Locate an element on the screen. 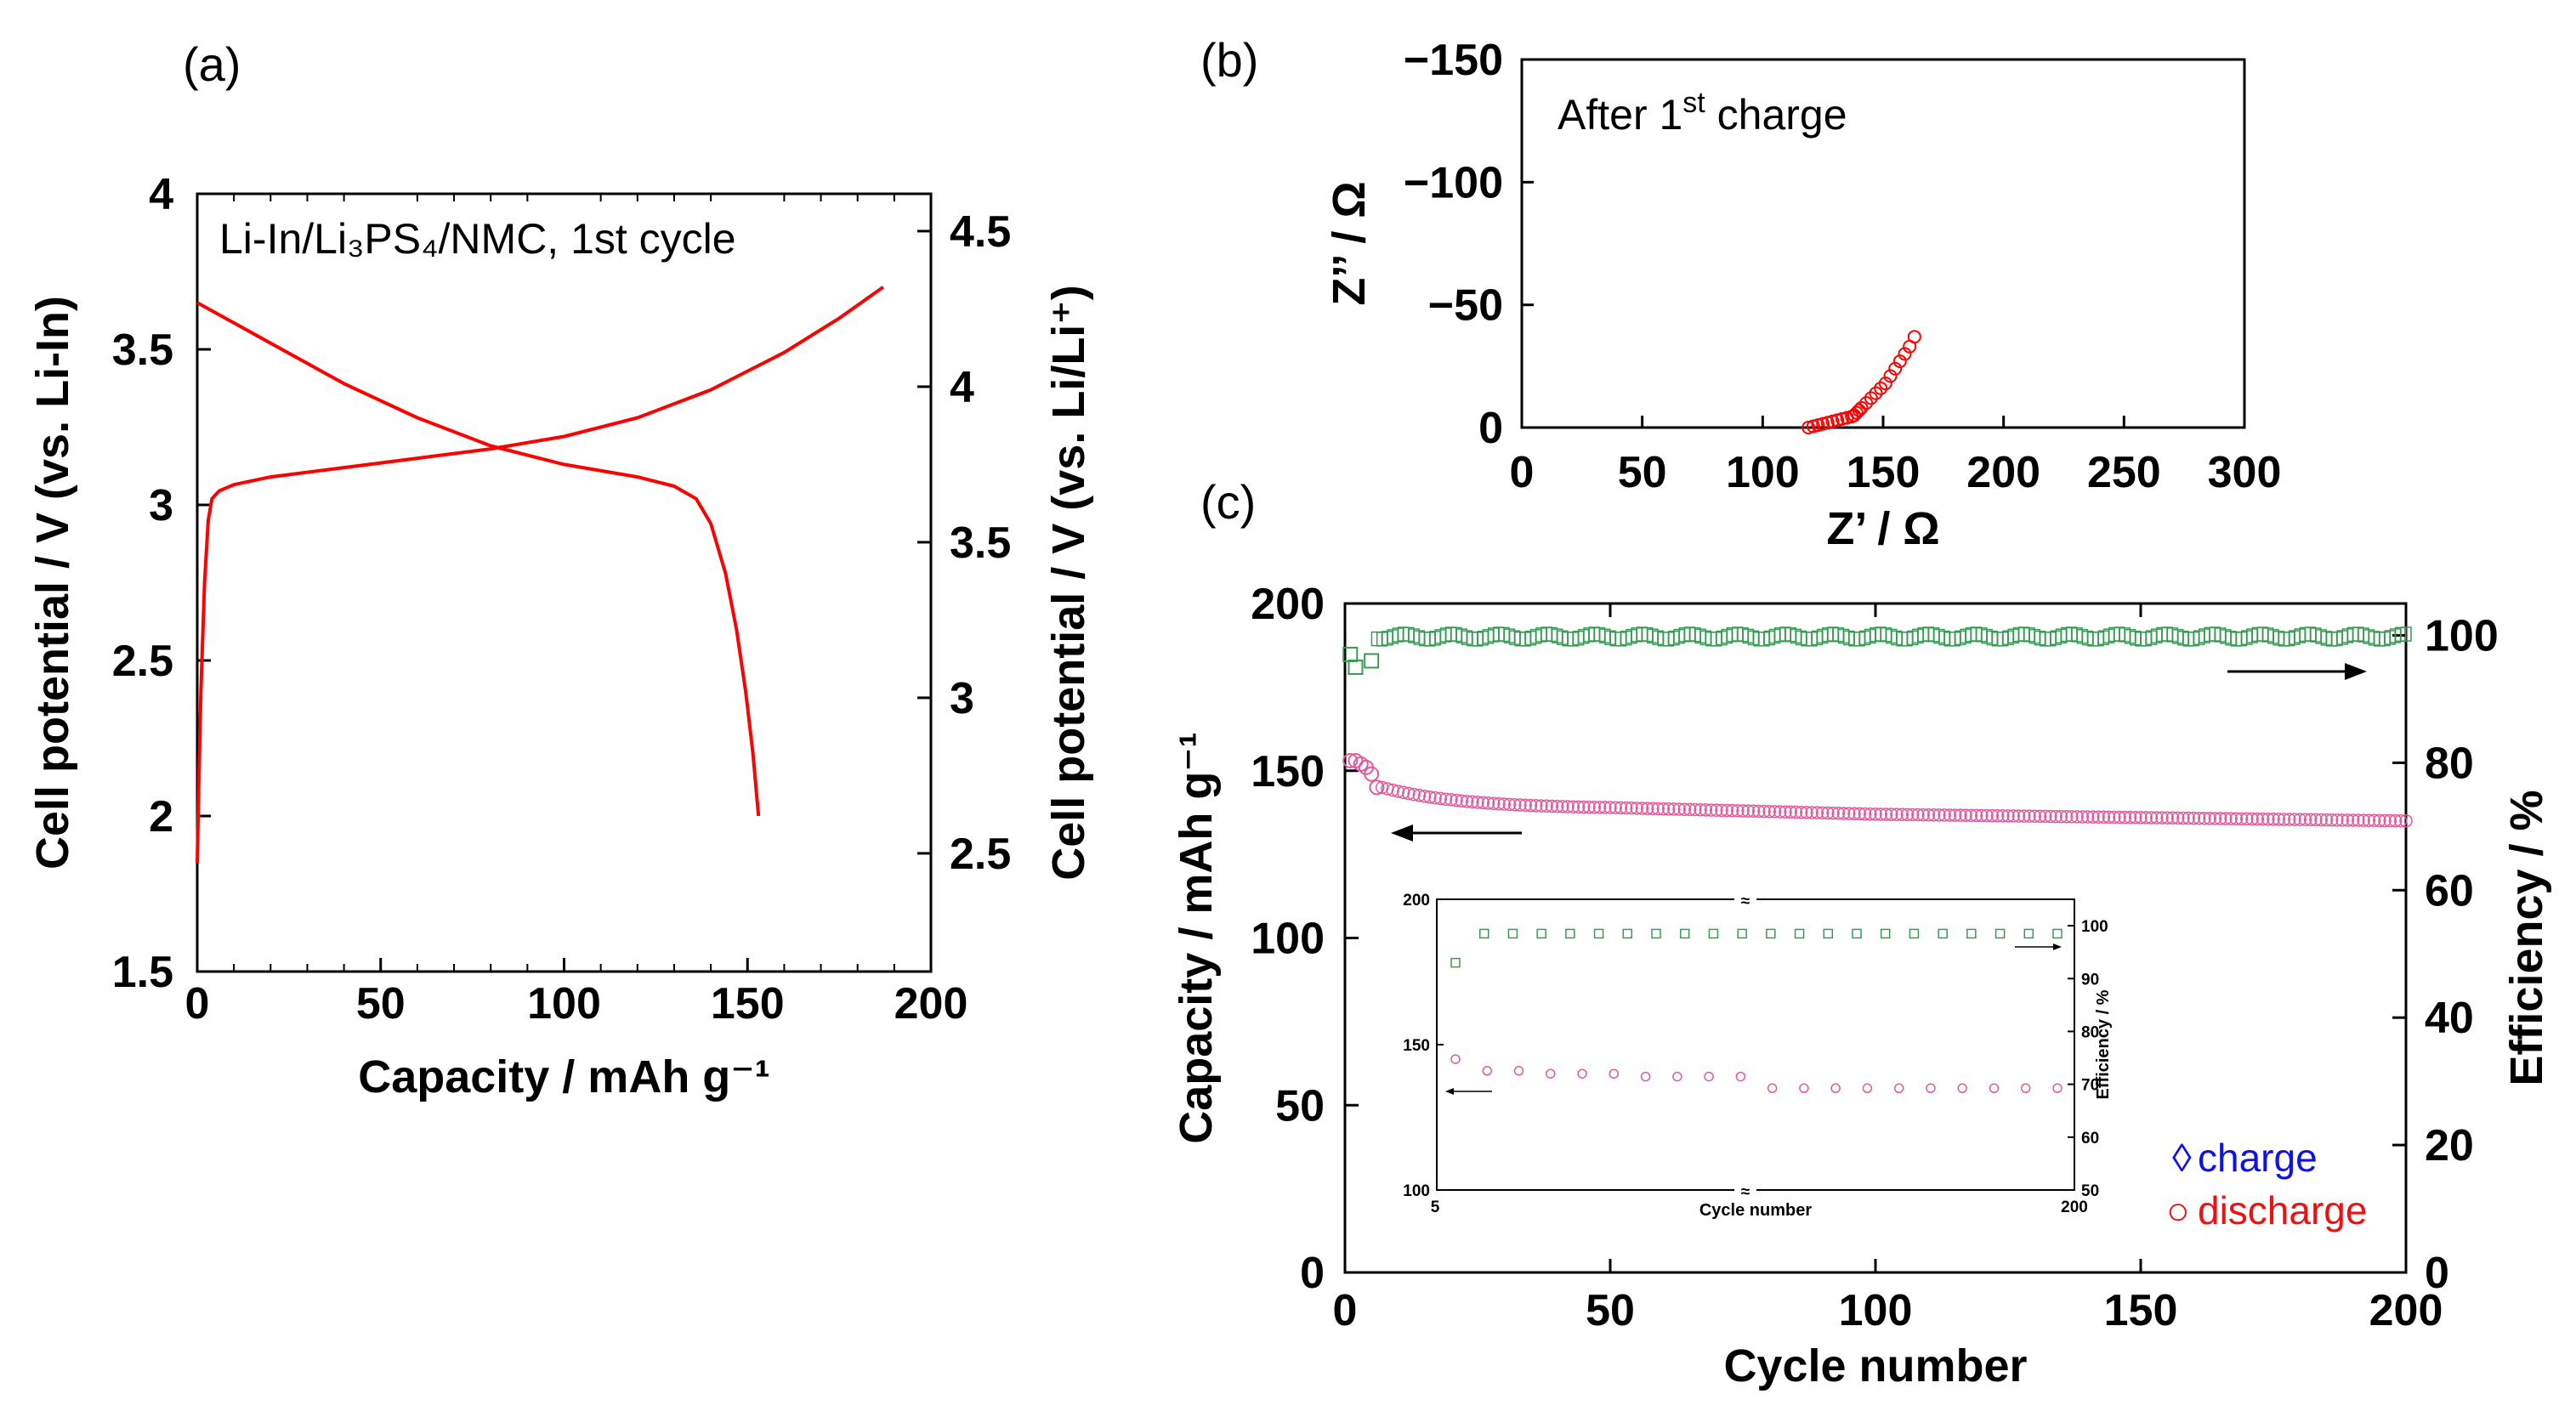 This screenshot has height=1411, width=2576. x-tick-label-a: 100 is located at coordinates (564, 1004).